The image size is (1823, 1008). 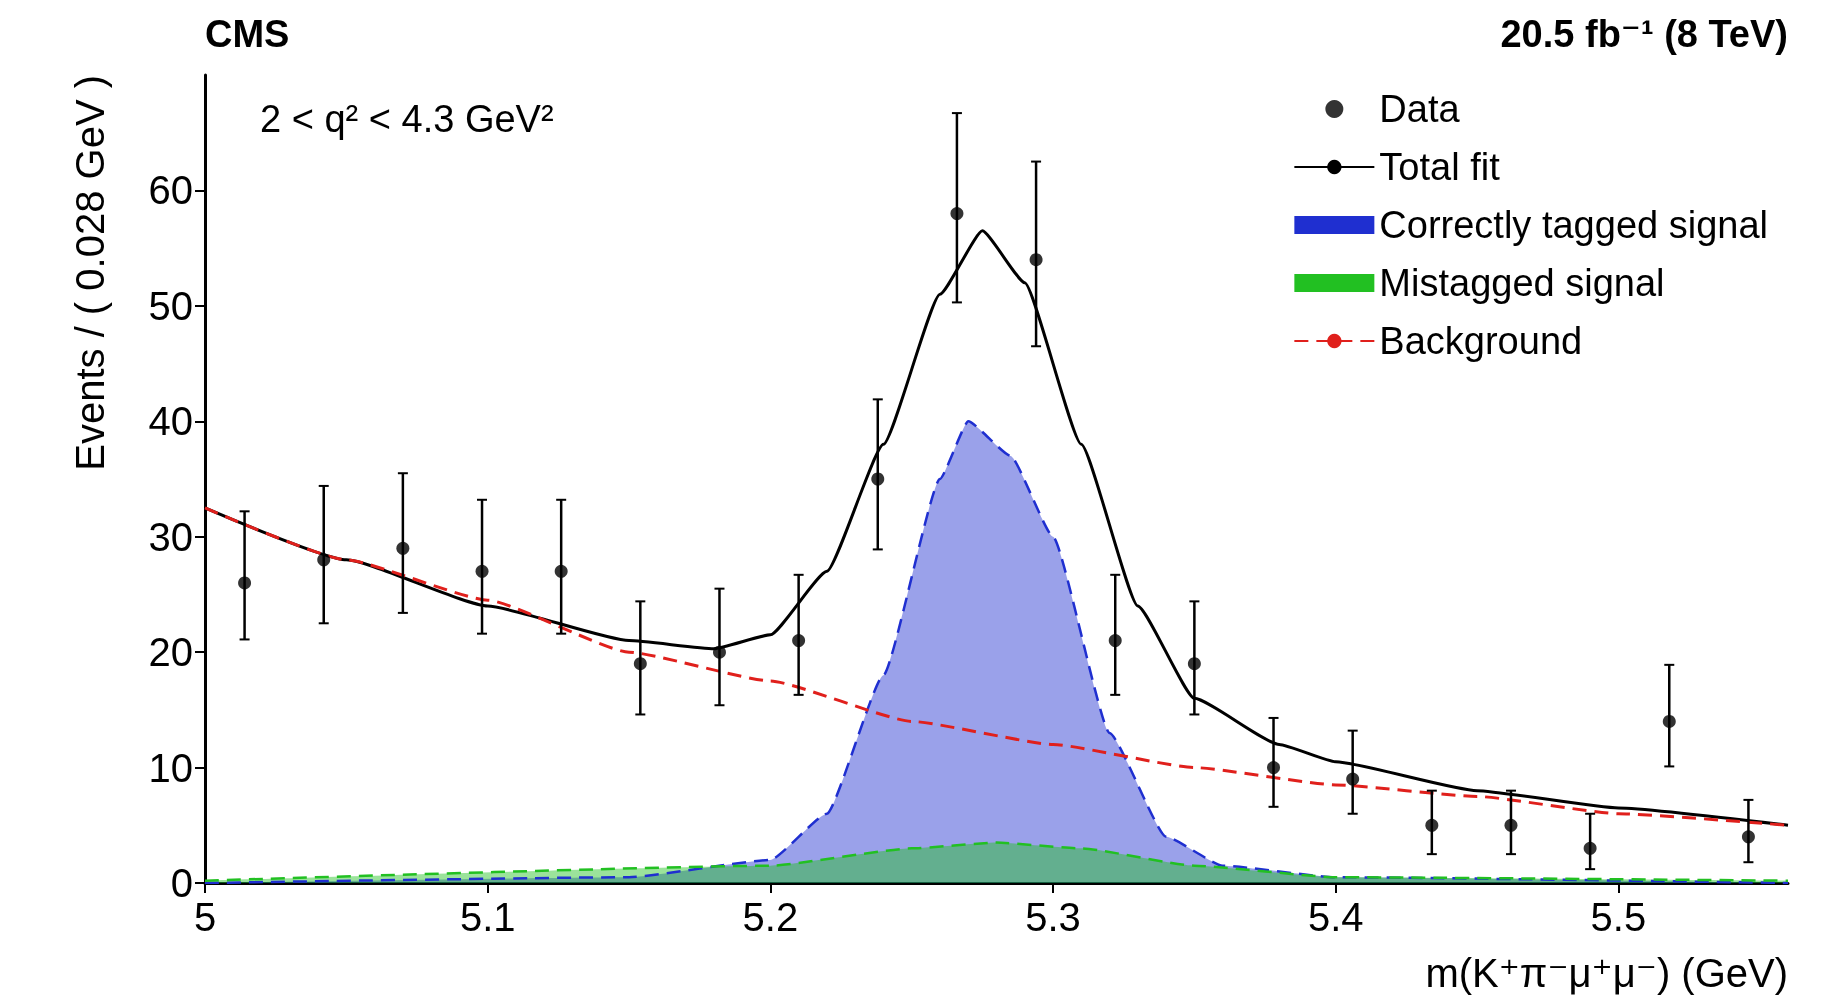 I want to click on legend-label: Data, so click(x=1420, y=109).